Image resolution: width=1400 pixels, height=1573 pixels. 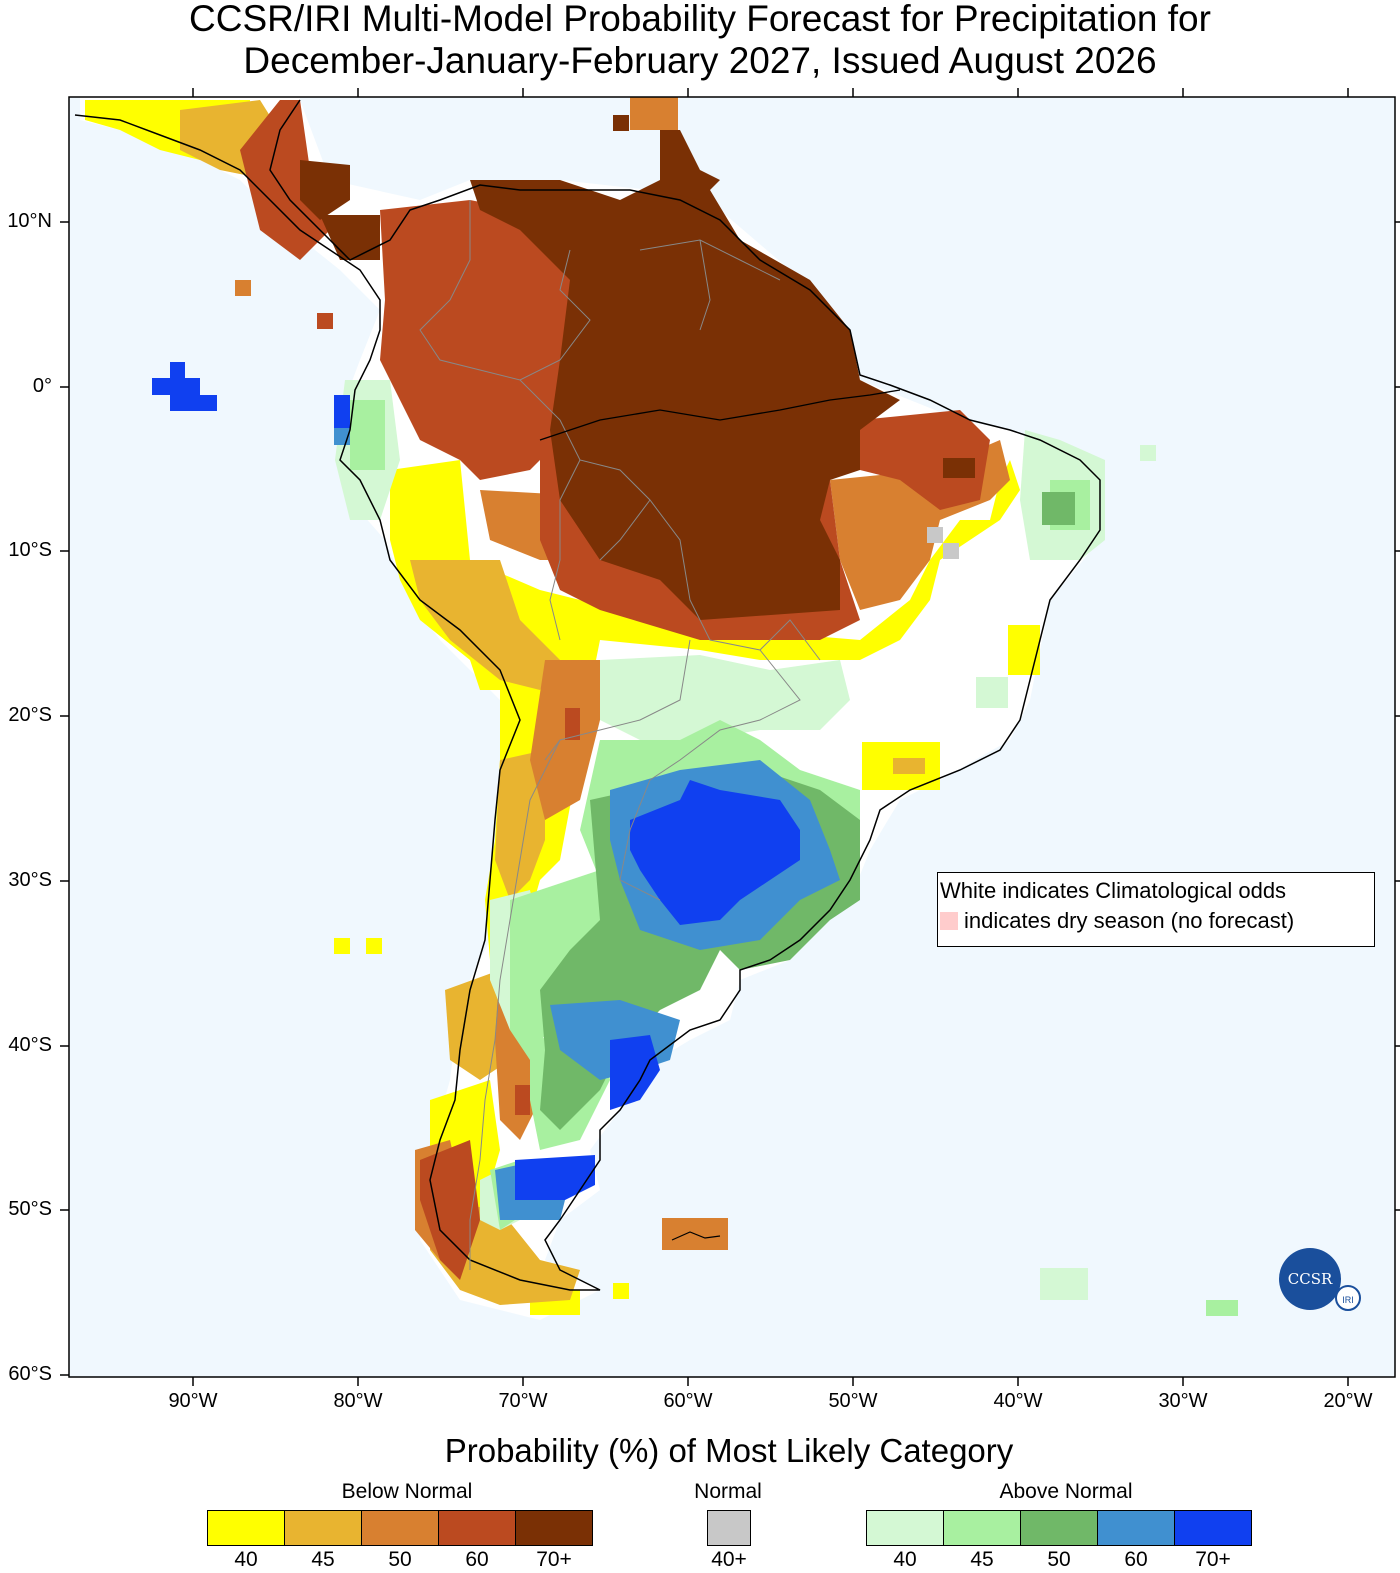 I want to click on amazon-river, so click(x=720, y=415).